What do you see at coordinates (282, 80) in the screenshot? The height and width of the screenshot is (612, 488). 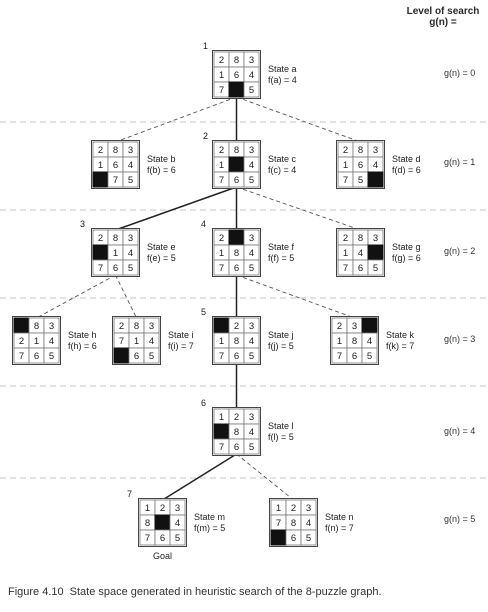 I see `state-fvalue-a: f(a) = 4` at bounding box center [282, 80].